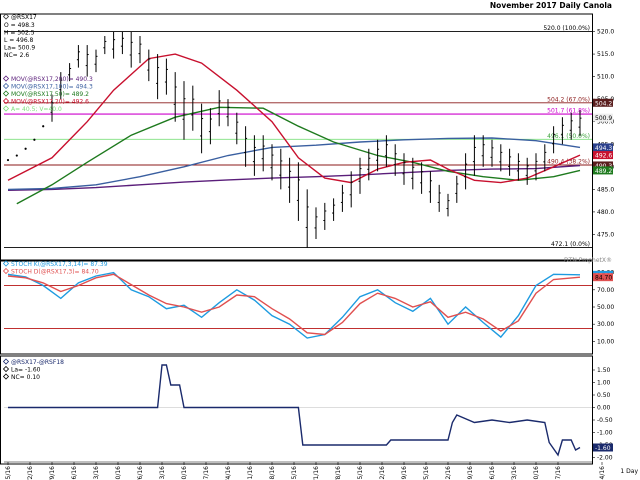 The height and width of the screenshot is (480, 640). What do you see at coordinates (37, 362) in the screenshot?
I see `legend-entry: @RSX17-@RSF18` at bounding box center [37, 362].